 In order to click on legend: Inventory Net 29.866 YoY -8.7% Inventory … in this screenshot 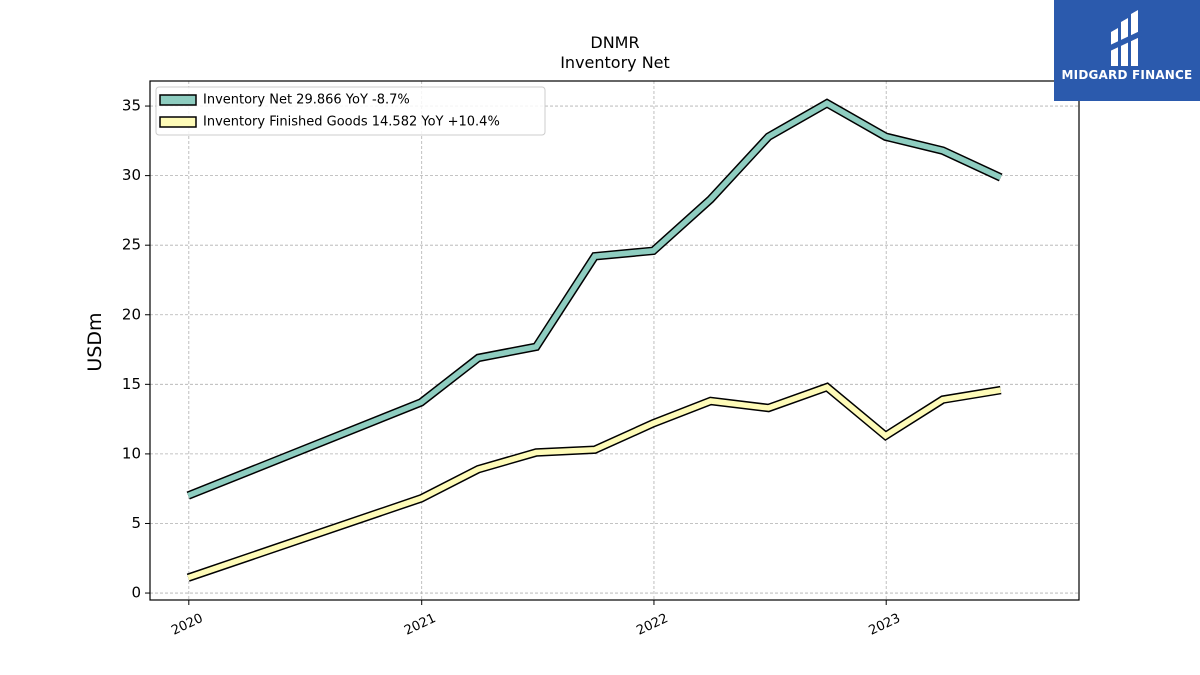, I will do `click(350, 111)`.